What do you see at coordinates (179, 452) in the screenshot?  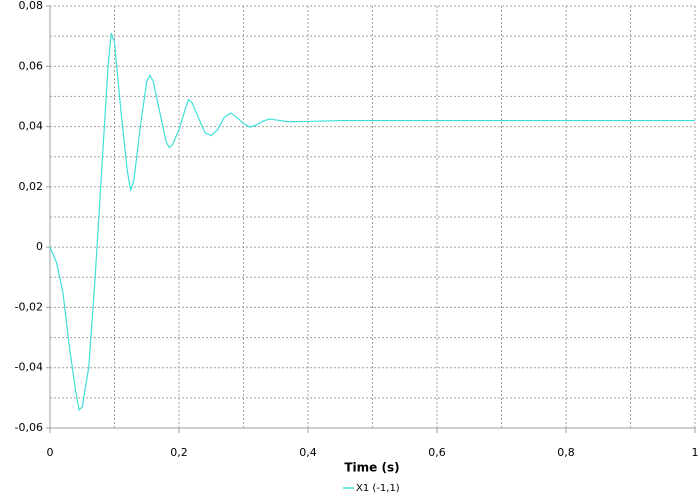 I see `x-tick-label: 0,2` at bounding box center [179, 452].